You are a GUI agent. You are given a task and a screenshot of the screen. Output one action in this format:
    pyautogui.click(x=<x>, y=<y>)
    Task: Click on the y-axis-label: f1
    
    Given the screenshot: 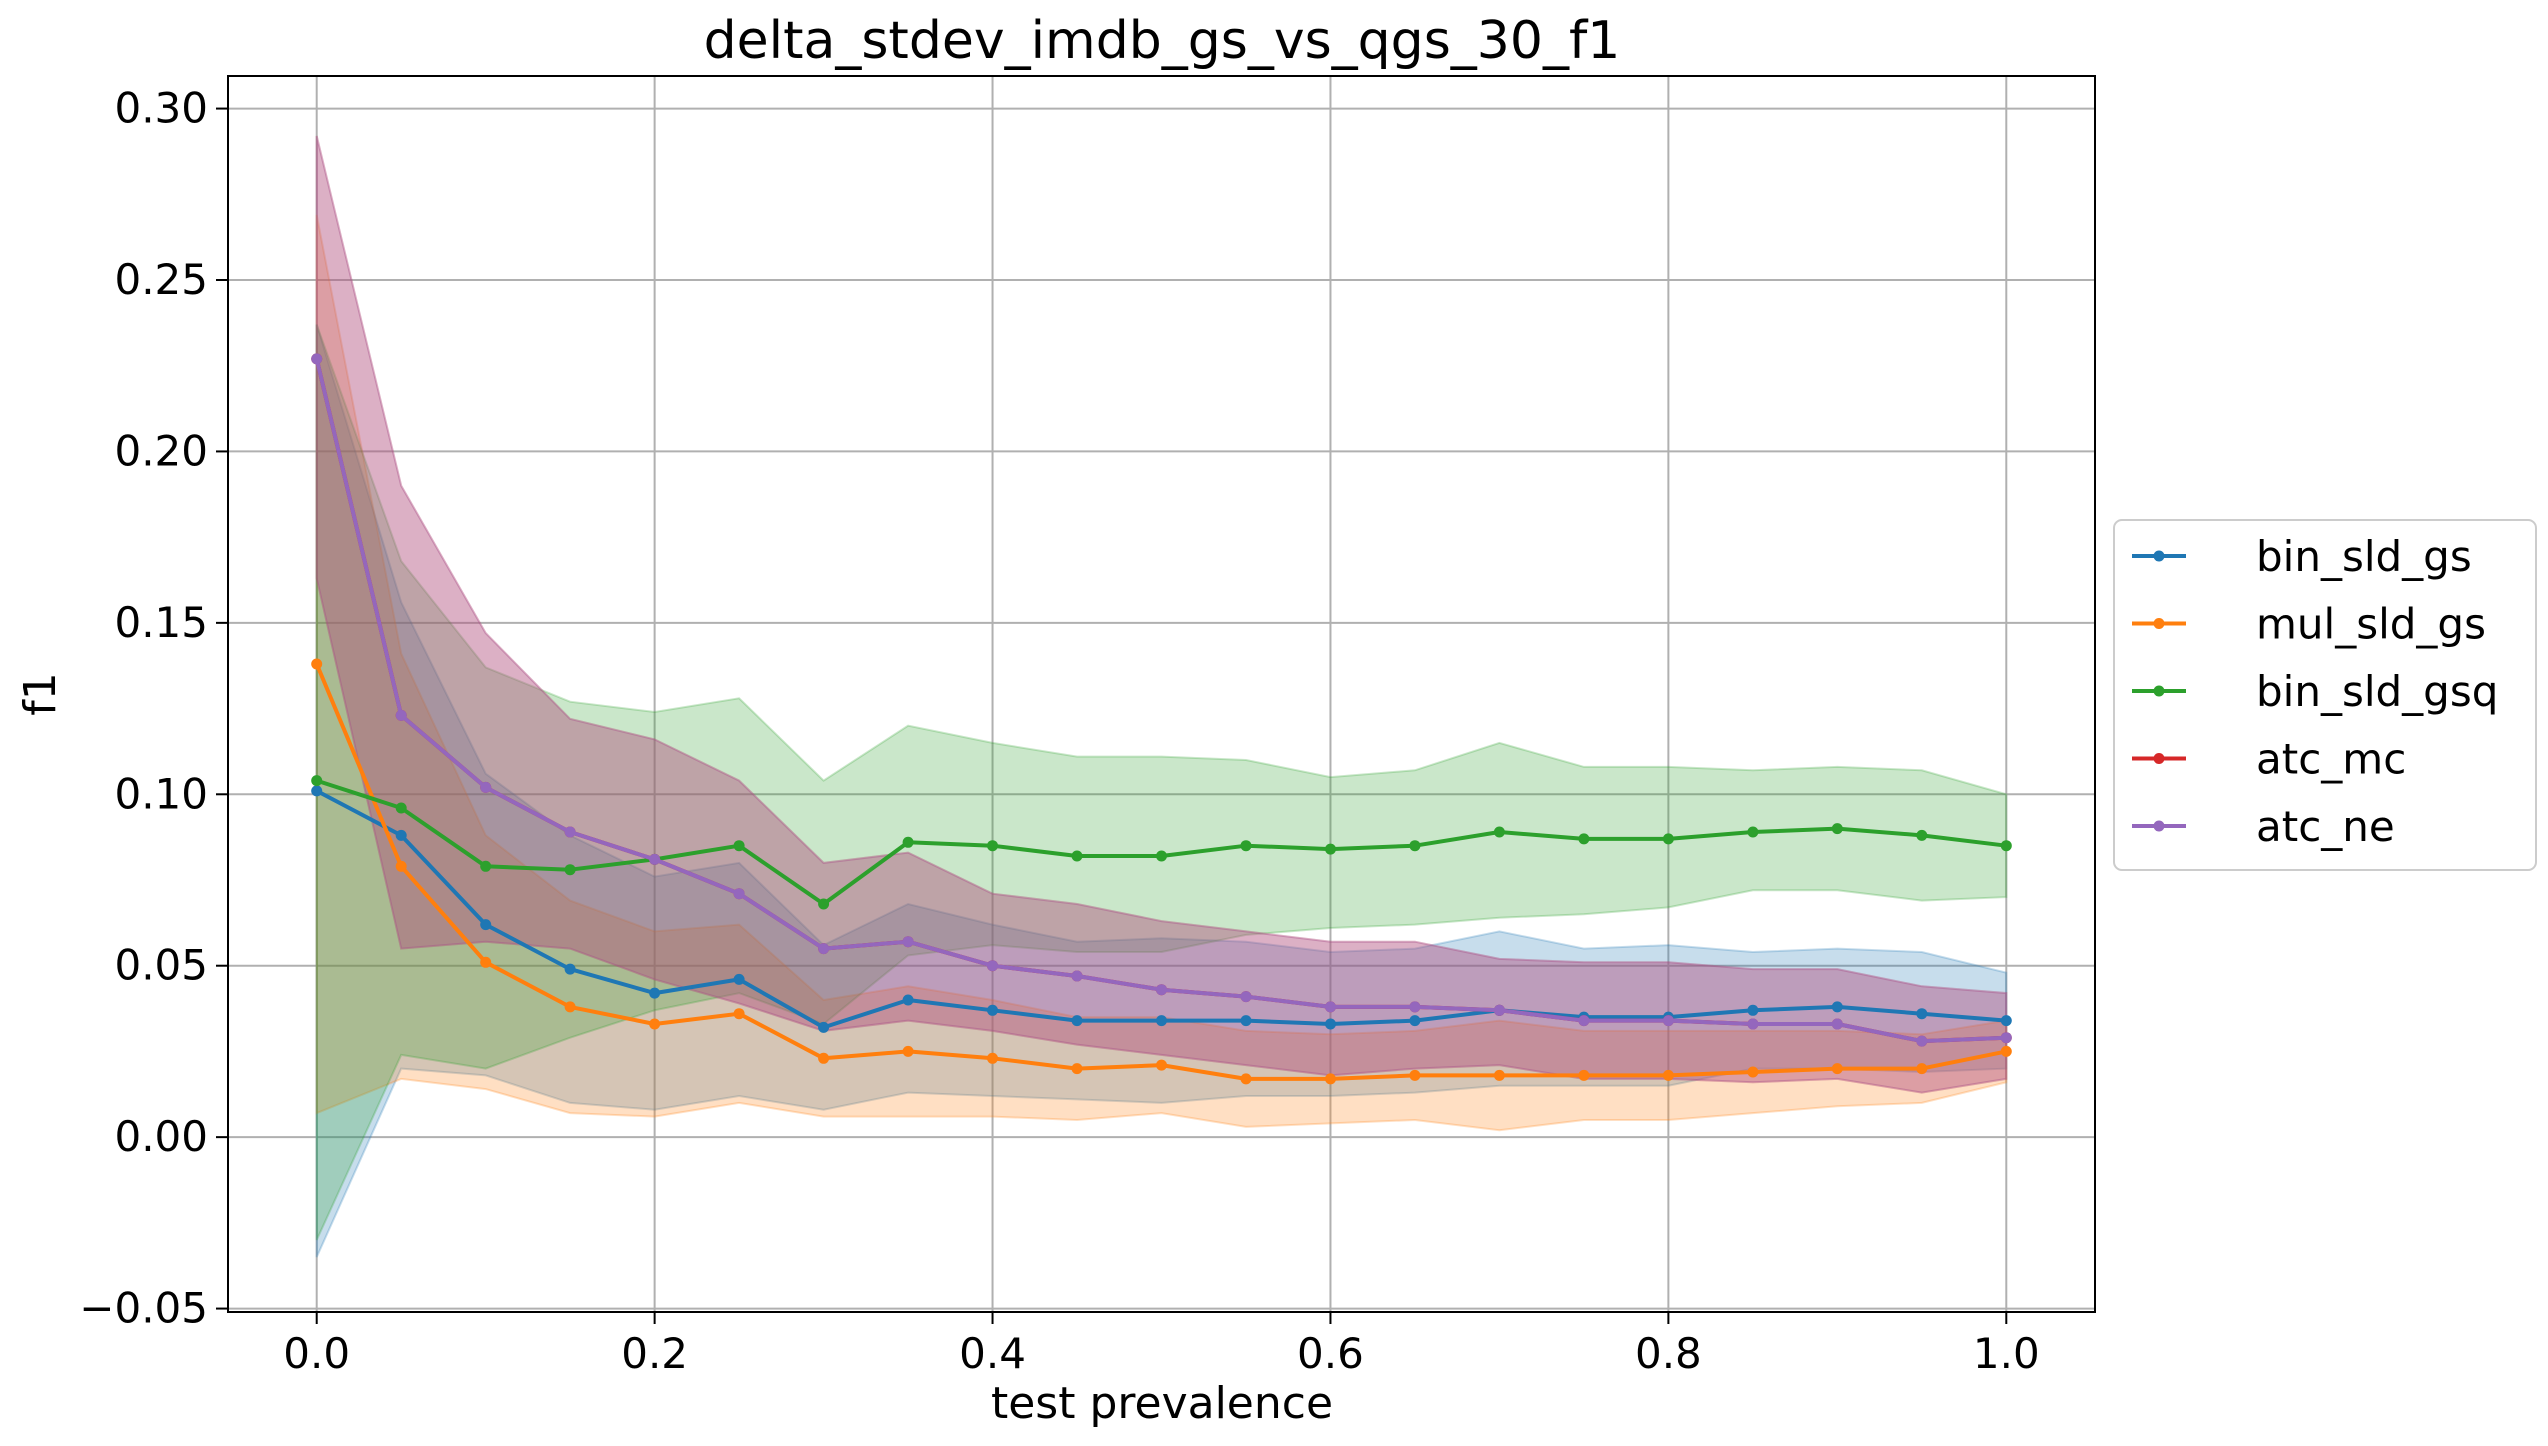 What is the action you would take?
    pyautogui.click(x=40, y=693)
    